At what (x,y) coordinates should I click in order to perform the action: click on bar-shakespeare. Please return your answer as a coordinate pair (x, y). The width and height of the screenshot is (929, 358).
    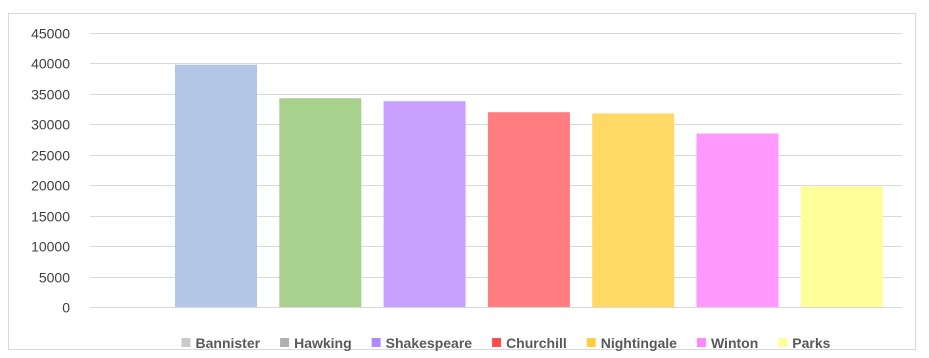
    Looking at the image, I should click on (424, 204).